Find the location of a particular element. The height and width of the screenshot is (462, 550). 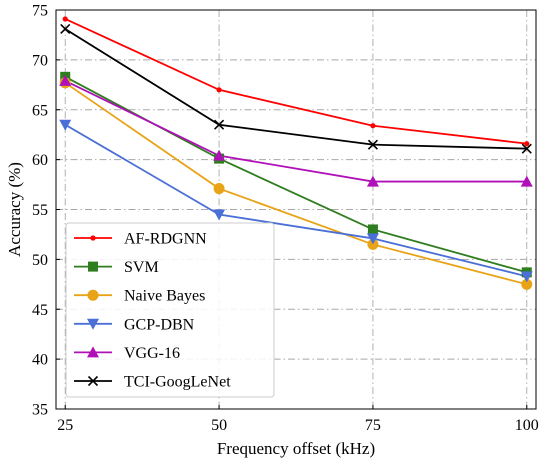

x-tick-label: 25 is located at coordinates (65, 425).